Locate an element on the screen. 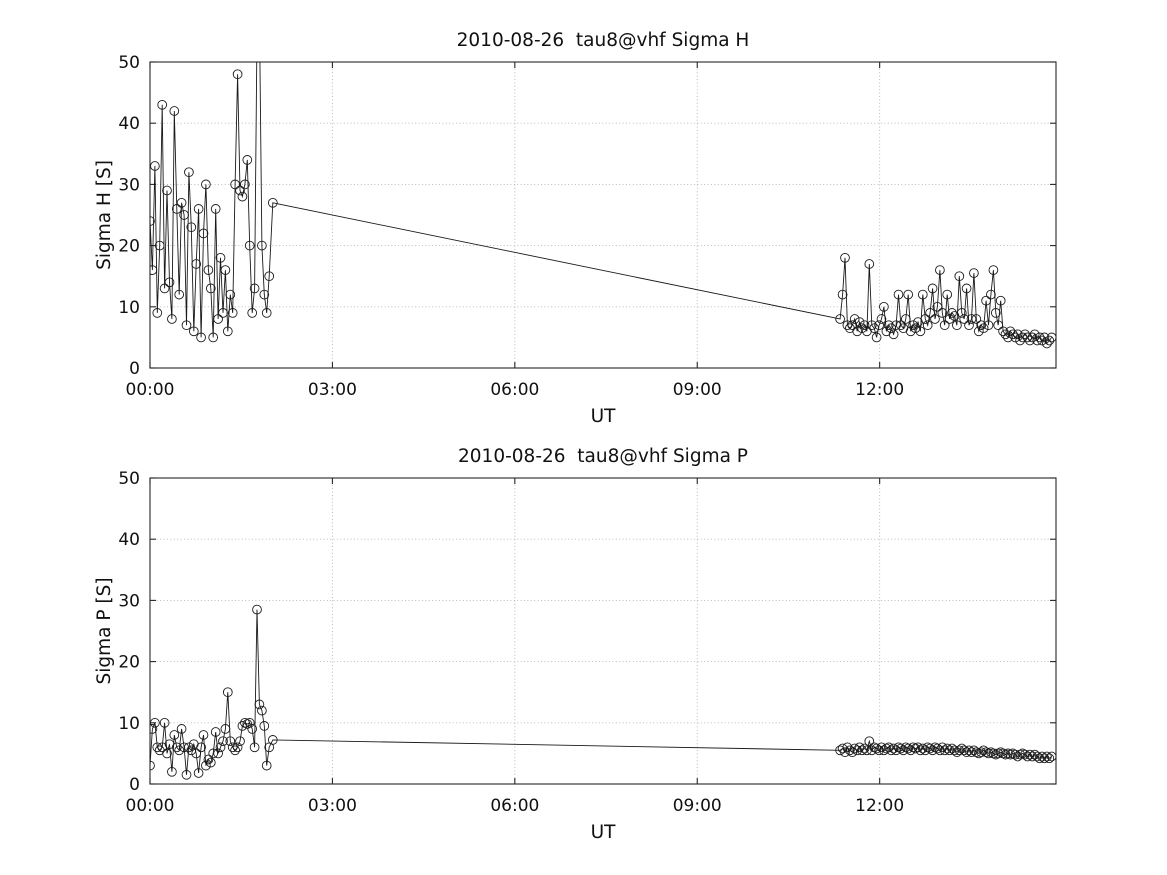 This screenshot has width=1167, height=875. x-tick-label: 03:00 is located at coordinates (332, 390).